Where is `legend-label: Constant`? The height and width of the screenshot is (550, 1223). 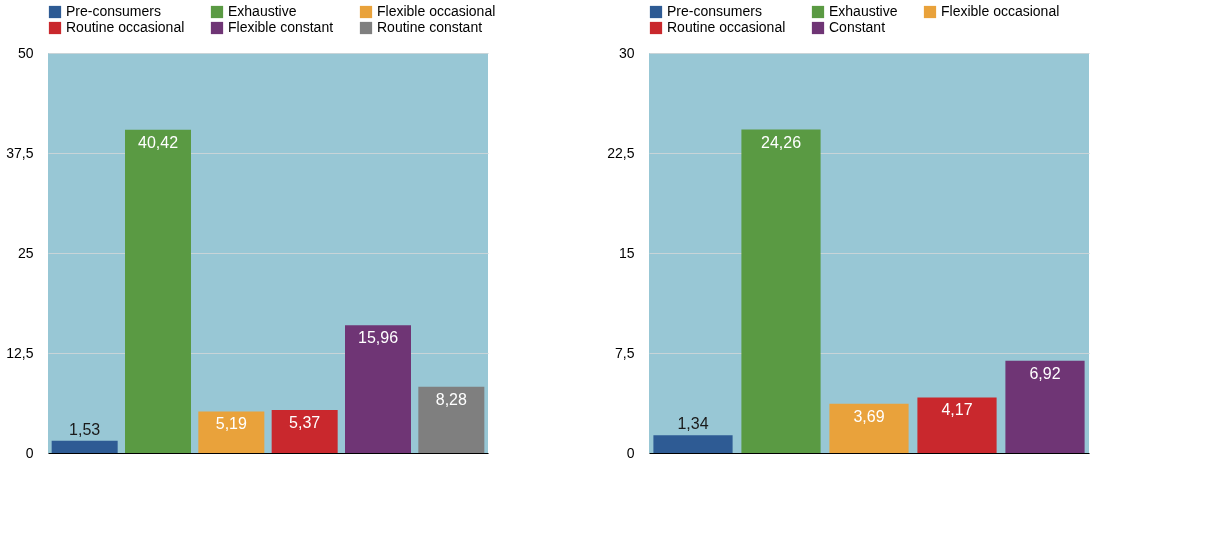
legend-label: Constant is located at coordinates (857, 27).